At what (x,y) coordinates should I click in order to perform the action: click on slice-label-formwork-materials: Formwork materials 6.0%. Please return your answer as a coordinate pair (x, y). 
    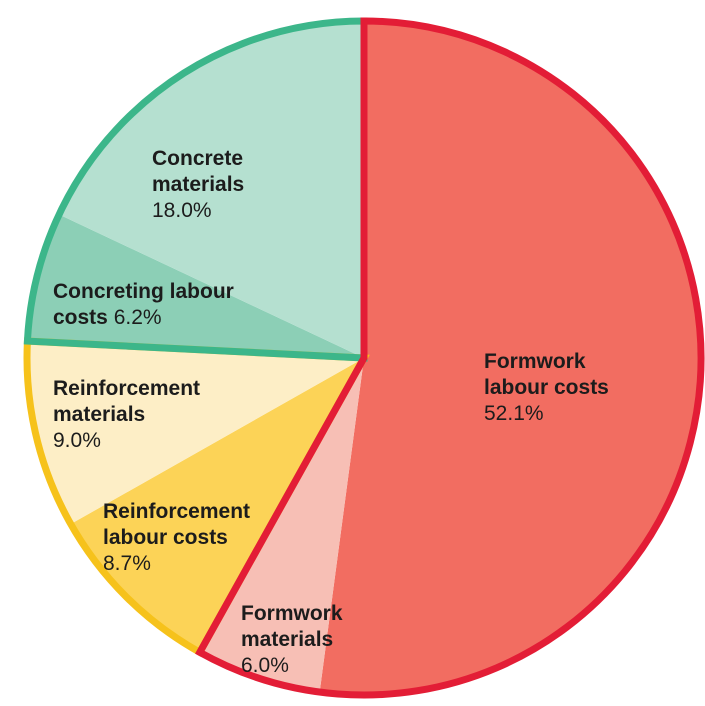
    Looking at the image, I should click on (292, 639).